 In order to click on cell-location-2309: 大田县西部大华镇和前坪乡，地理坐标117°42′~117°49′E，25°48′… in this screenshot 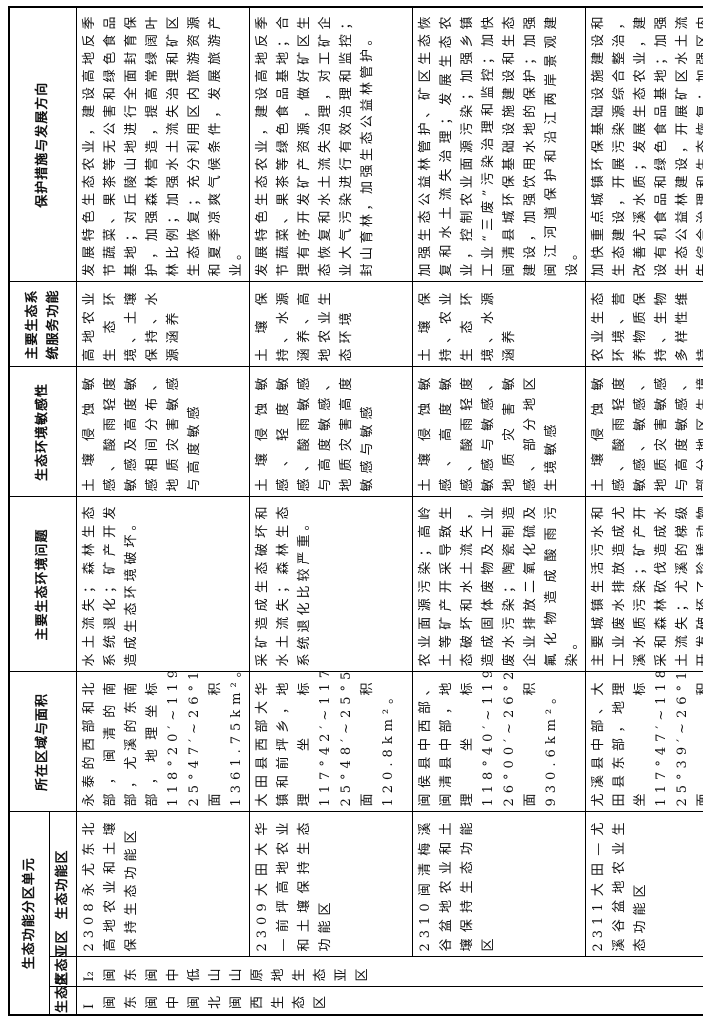, I will do `click(330, 741)`.